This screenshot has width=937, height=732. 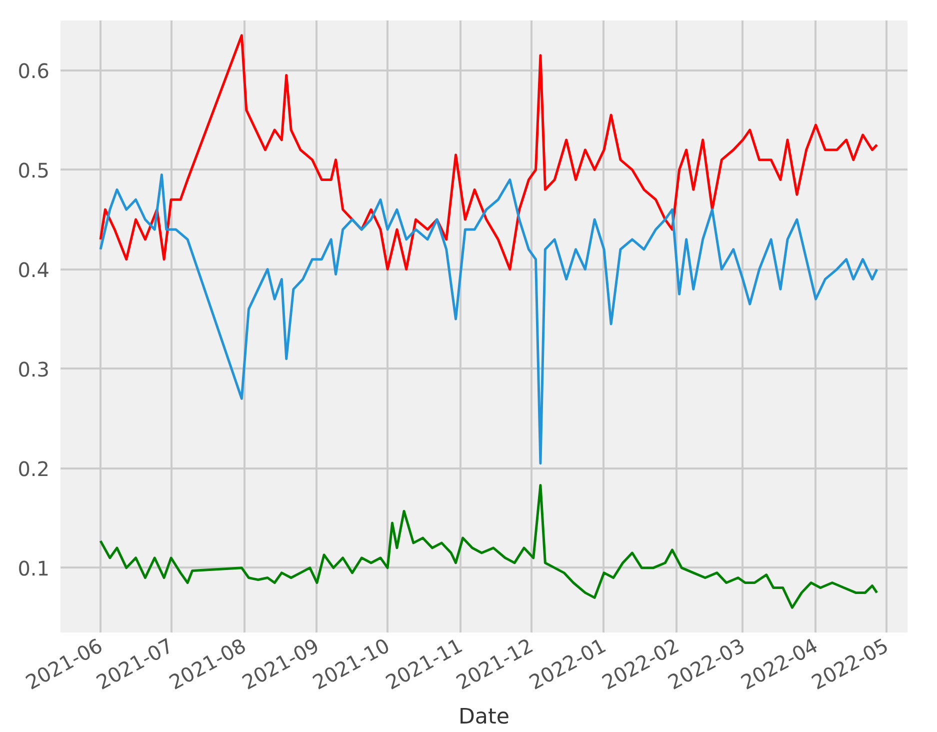 What do you see at coordinates (34, 170) in the screenshot?
I see `y-tick-label: 0.5` at bounding box center [34, 170].